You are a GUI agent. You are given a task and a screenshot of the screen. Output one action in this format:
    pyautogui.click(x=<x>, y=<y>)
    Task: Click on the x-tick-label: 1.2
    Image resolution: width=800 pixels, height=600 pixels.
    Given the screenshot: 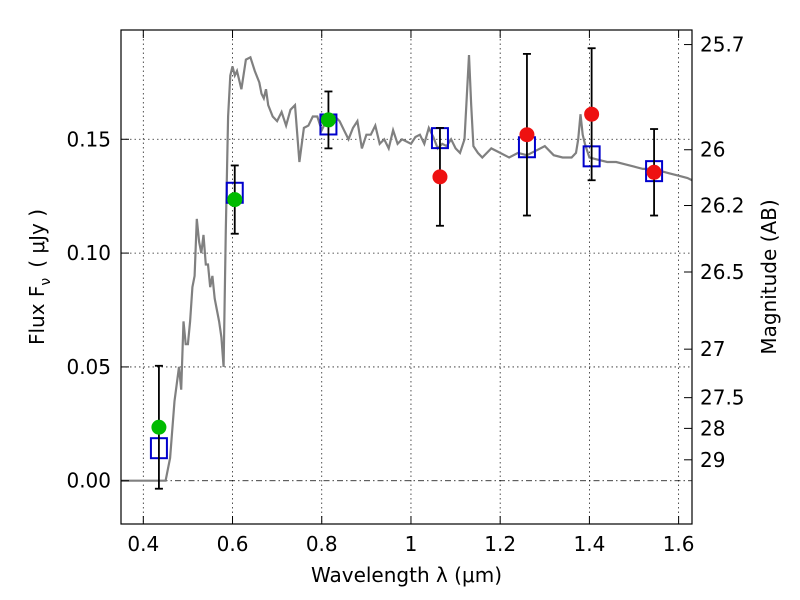 What is the action you would take?
    pyautogui.click(x=500, y=544)
    